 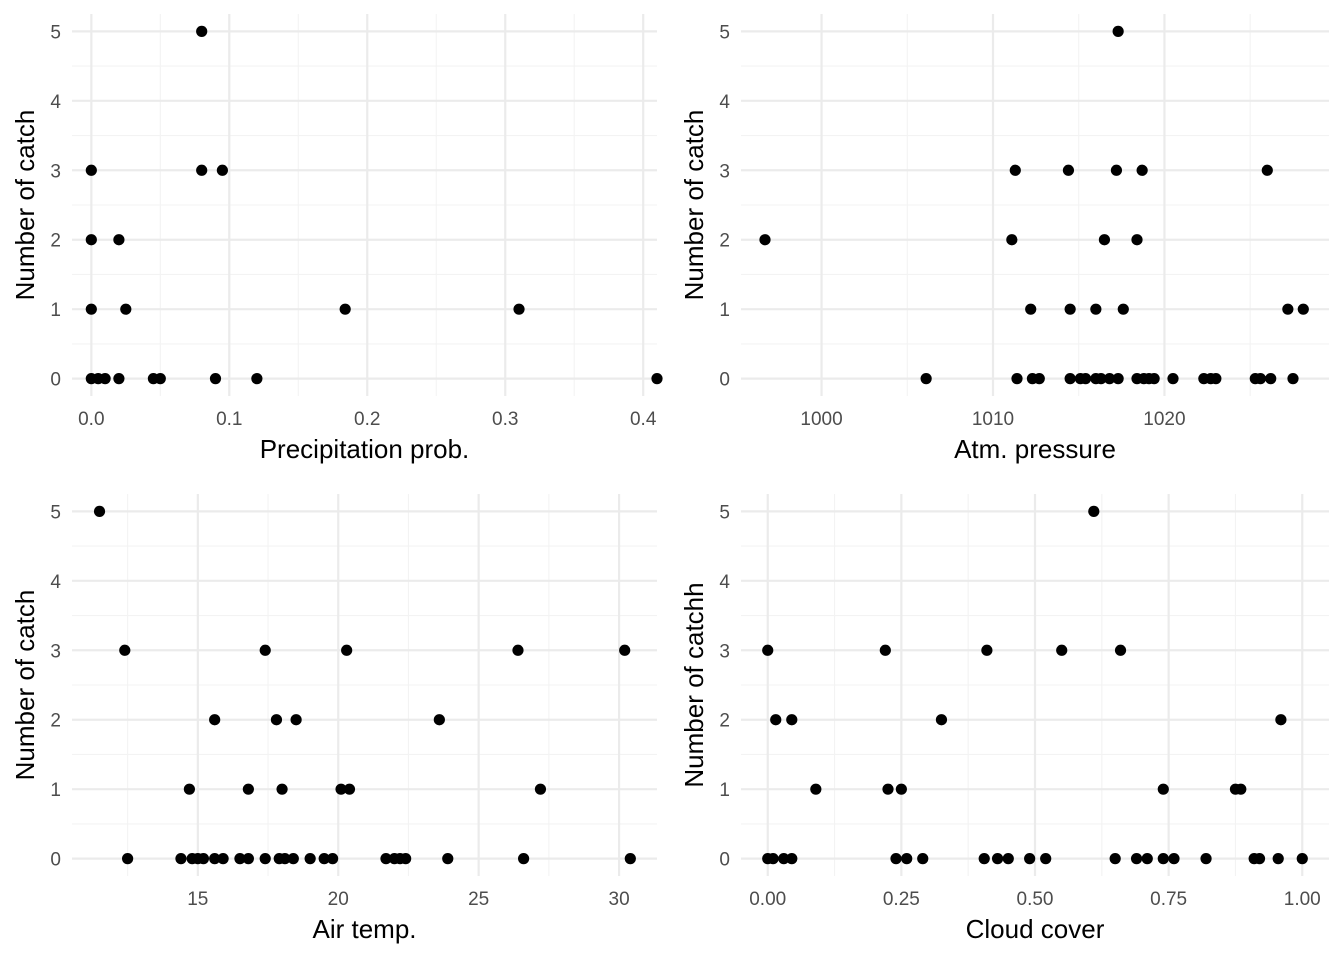 I want to click on x-tick-label: 1010, so click(x=993, y=419).